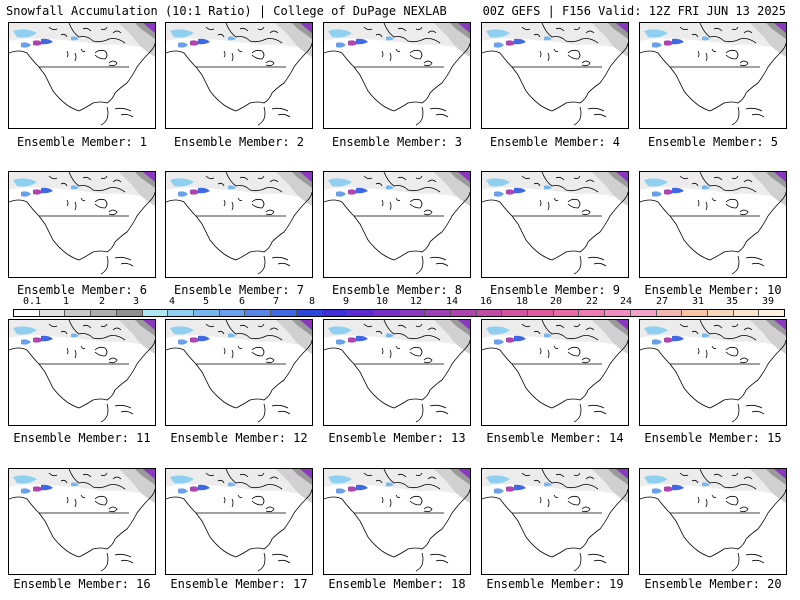 This screenshot has height=600, width=800. Describe the element at coordinates (732, 301) in the screenshot. I see `scale-tick-label: 35` at that location.